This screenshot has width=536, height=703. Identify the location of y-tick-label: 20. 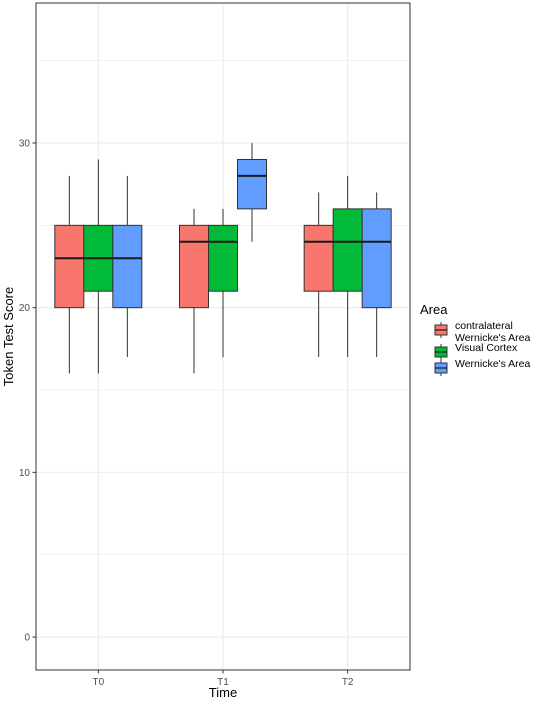
(25, 308).